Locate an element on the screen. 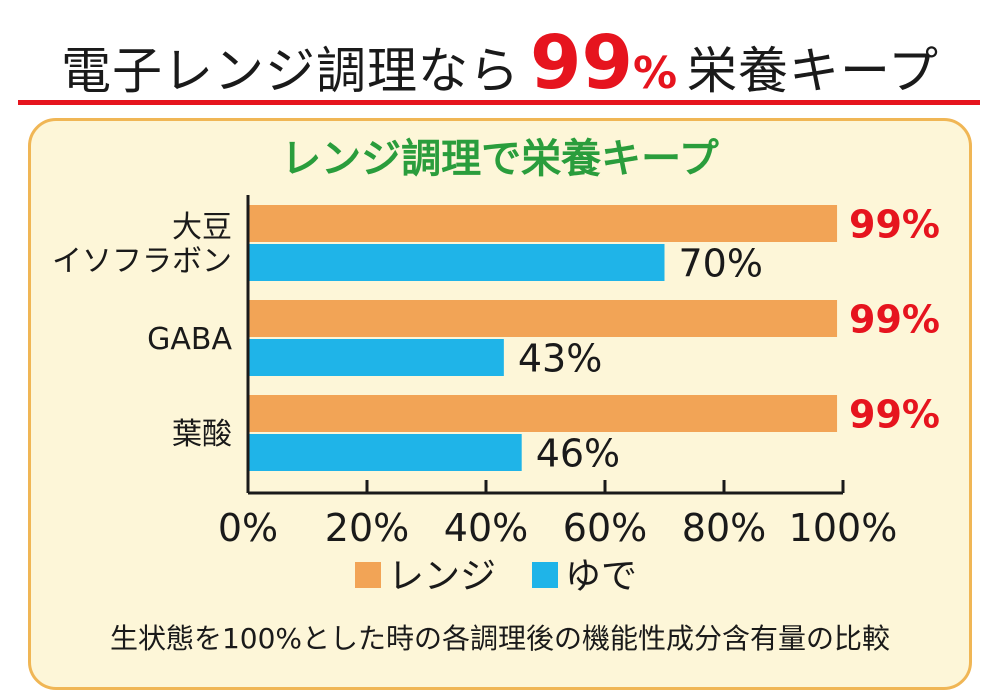  headline-percent-sign: % is located at coordinates (655, 73).